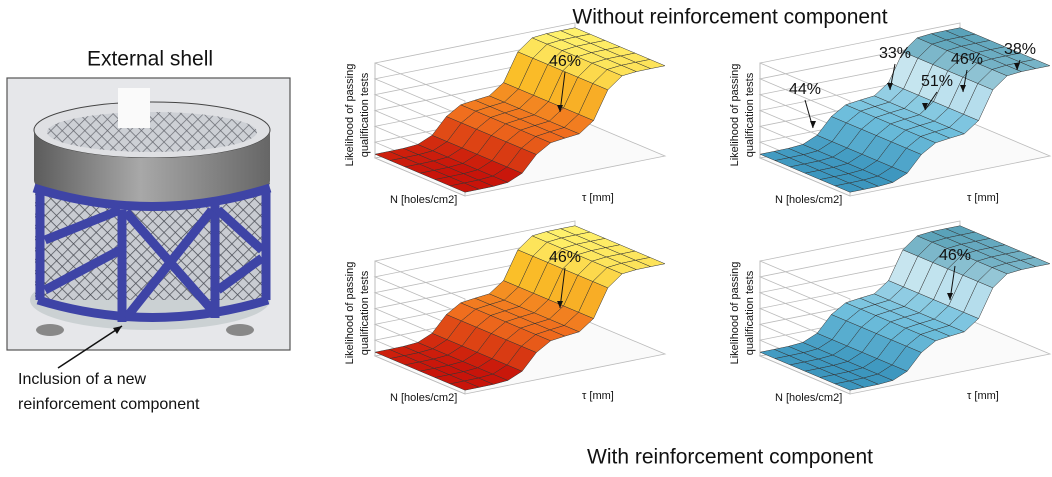 The width and height of the screenshot is (1052, 477). I want to click on shell-title: External shell, so click(150, 59).